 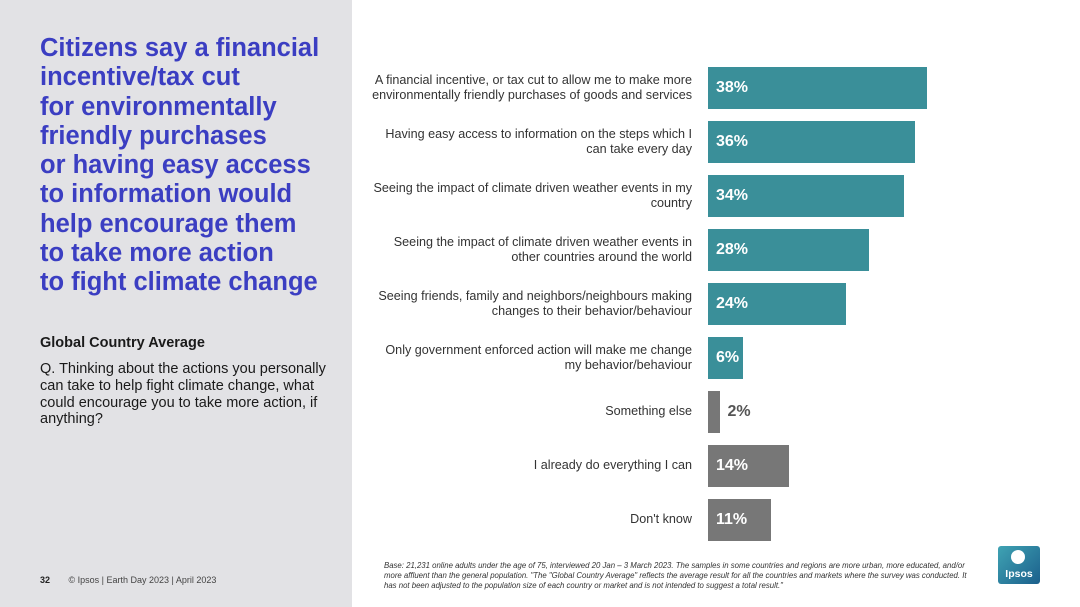 What do you see at coordinates (1019, 574) in the screenshot?
I see `logo-text: Ipsos` at bounding box center [1019, 574].